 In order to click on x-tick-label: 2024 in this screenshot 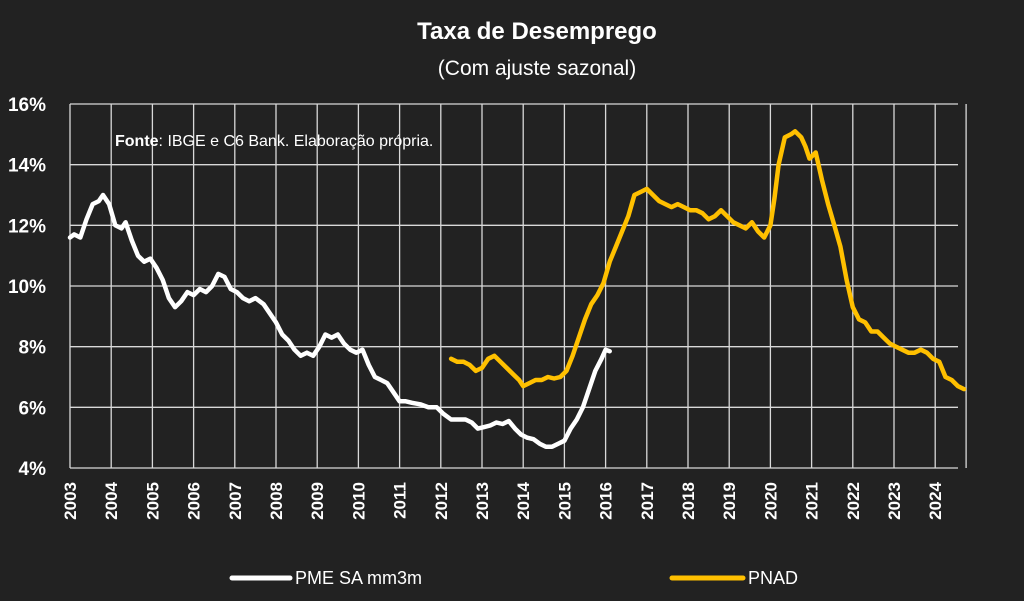, I will do `click(935, 500)`.